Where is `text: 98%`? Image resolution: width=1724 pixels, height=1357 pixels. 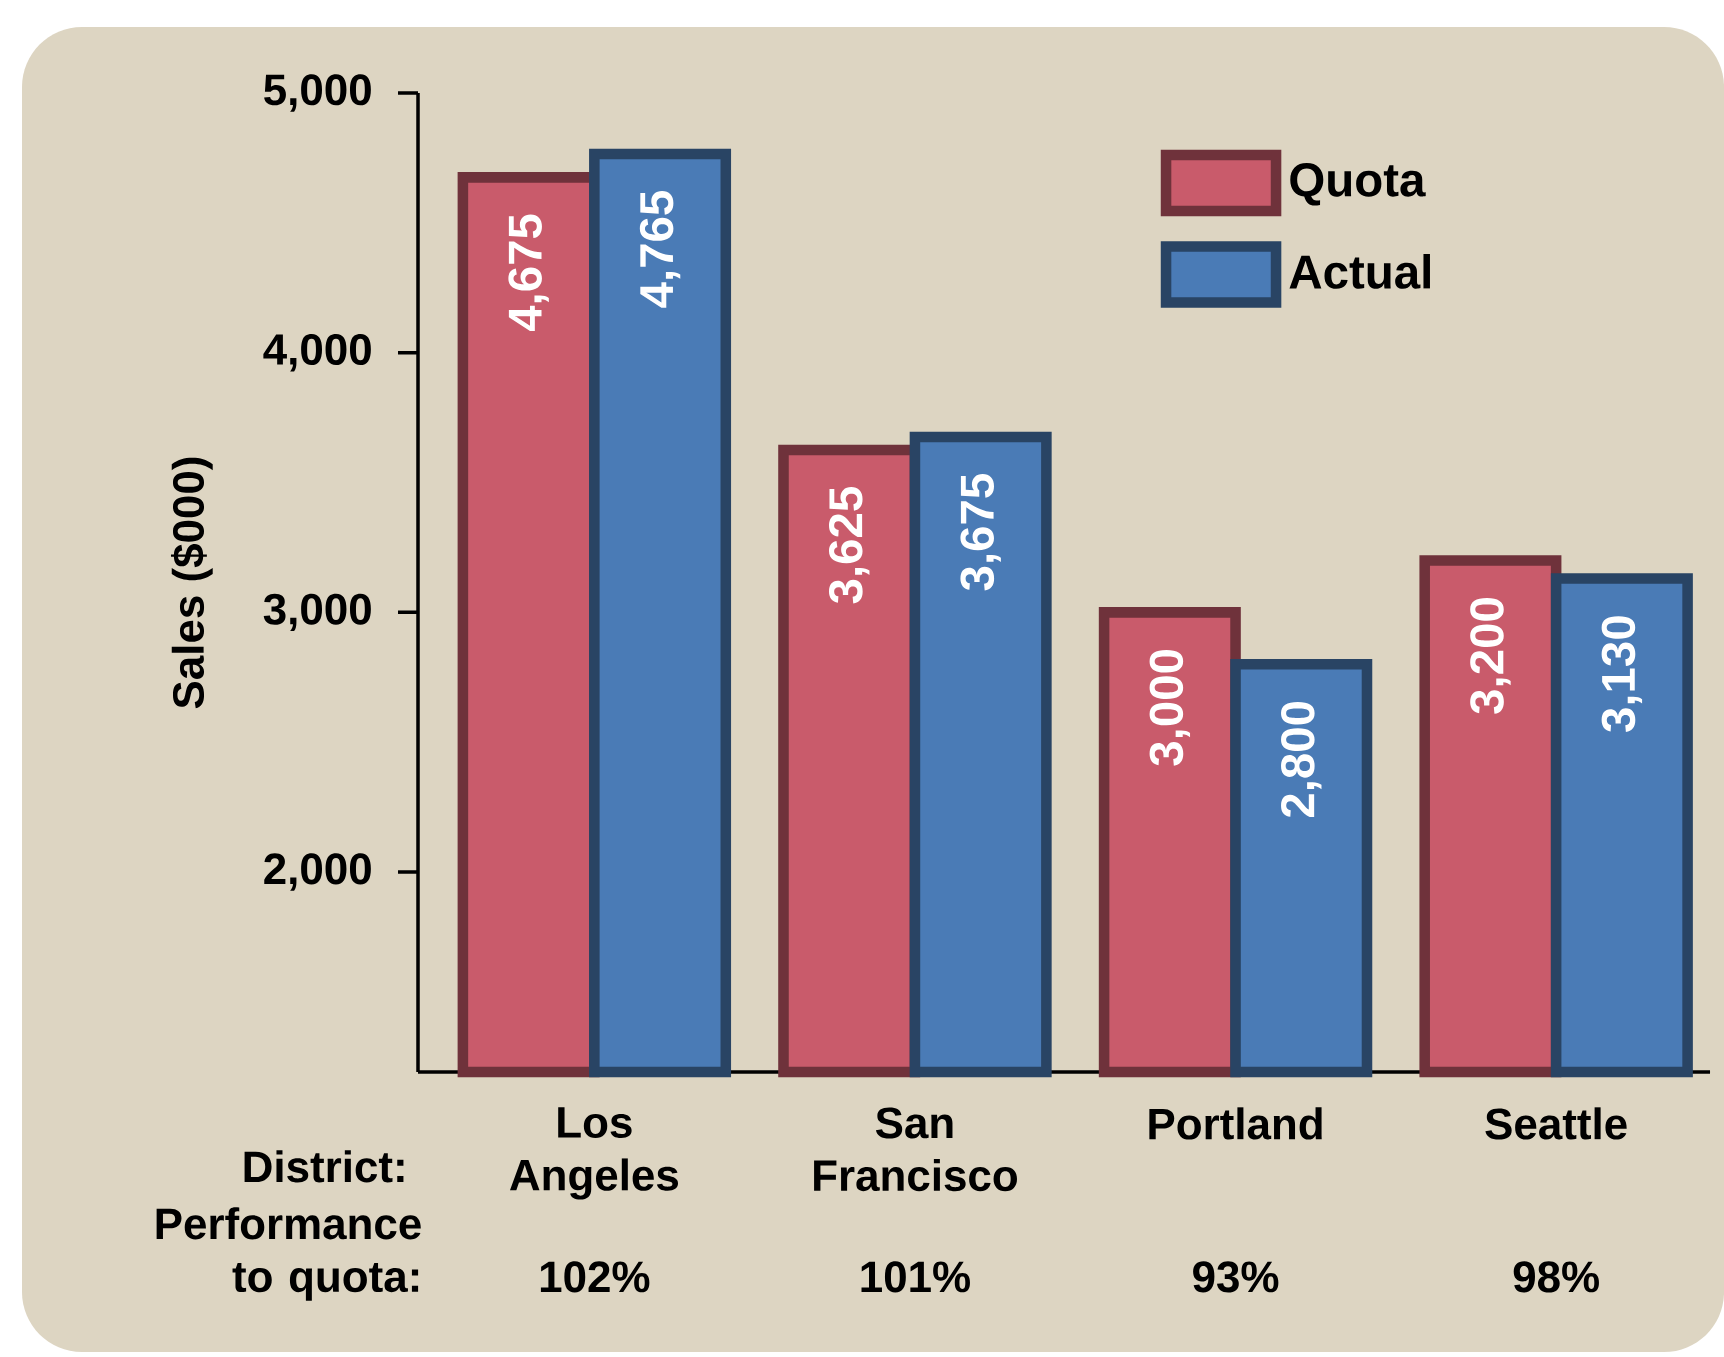 text: 98% is located at coordinates (1556, 1277).